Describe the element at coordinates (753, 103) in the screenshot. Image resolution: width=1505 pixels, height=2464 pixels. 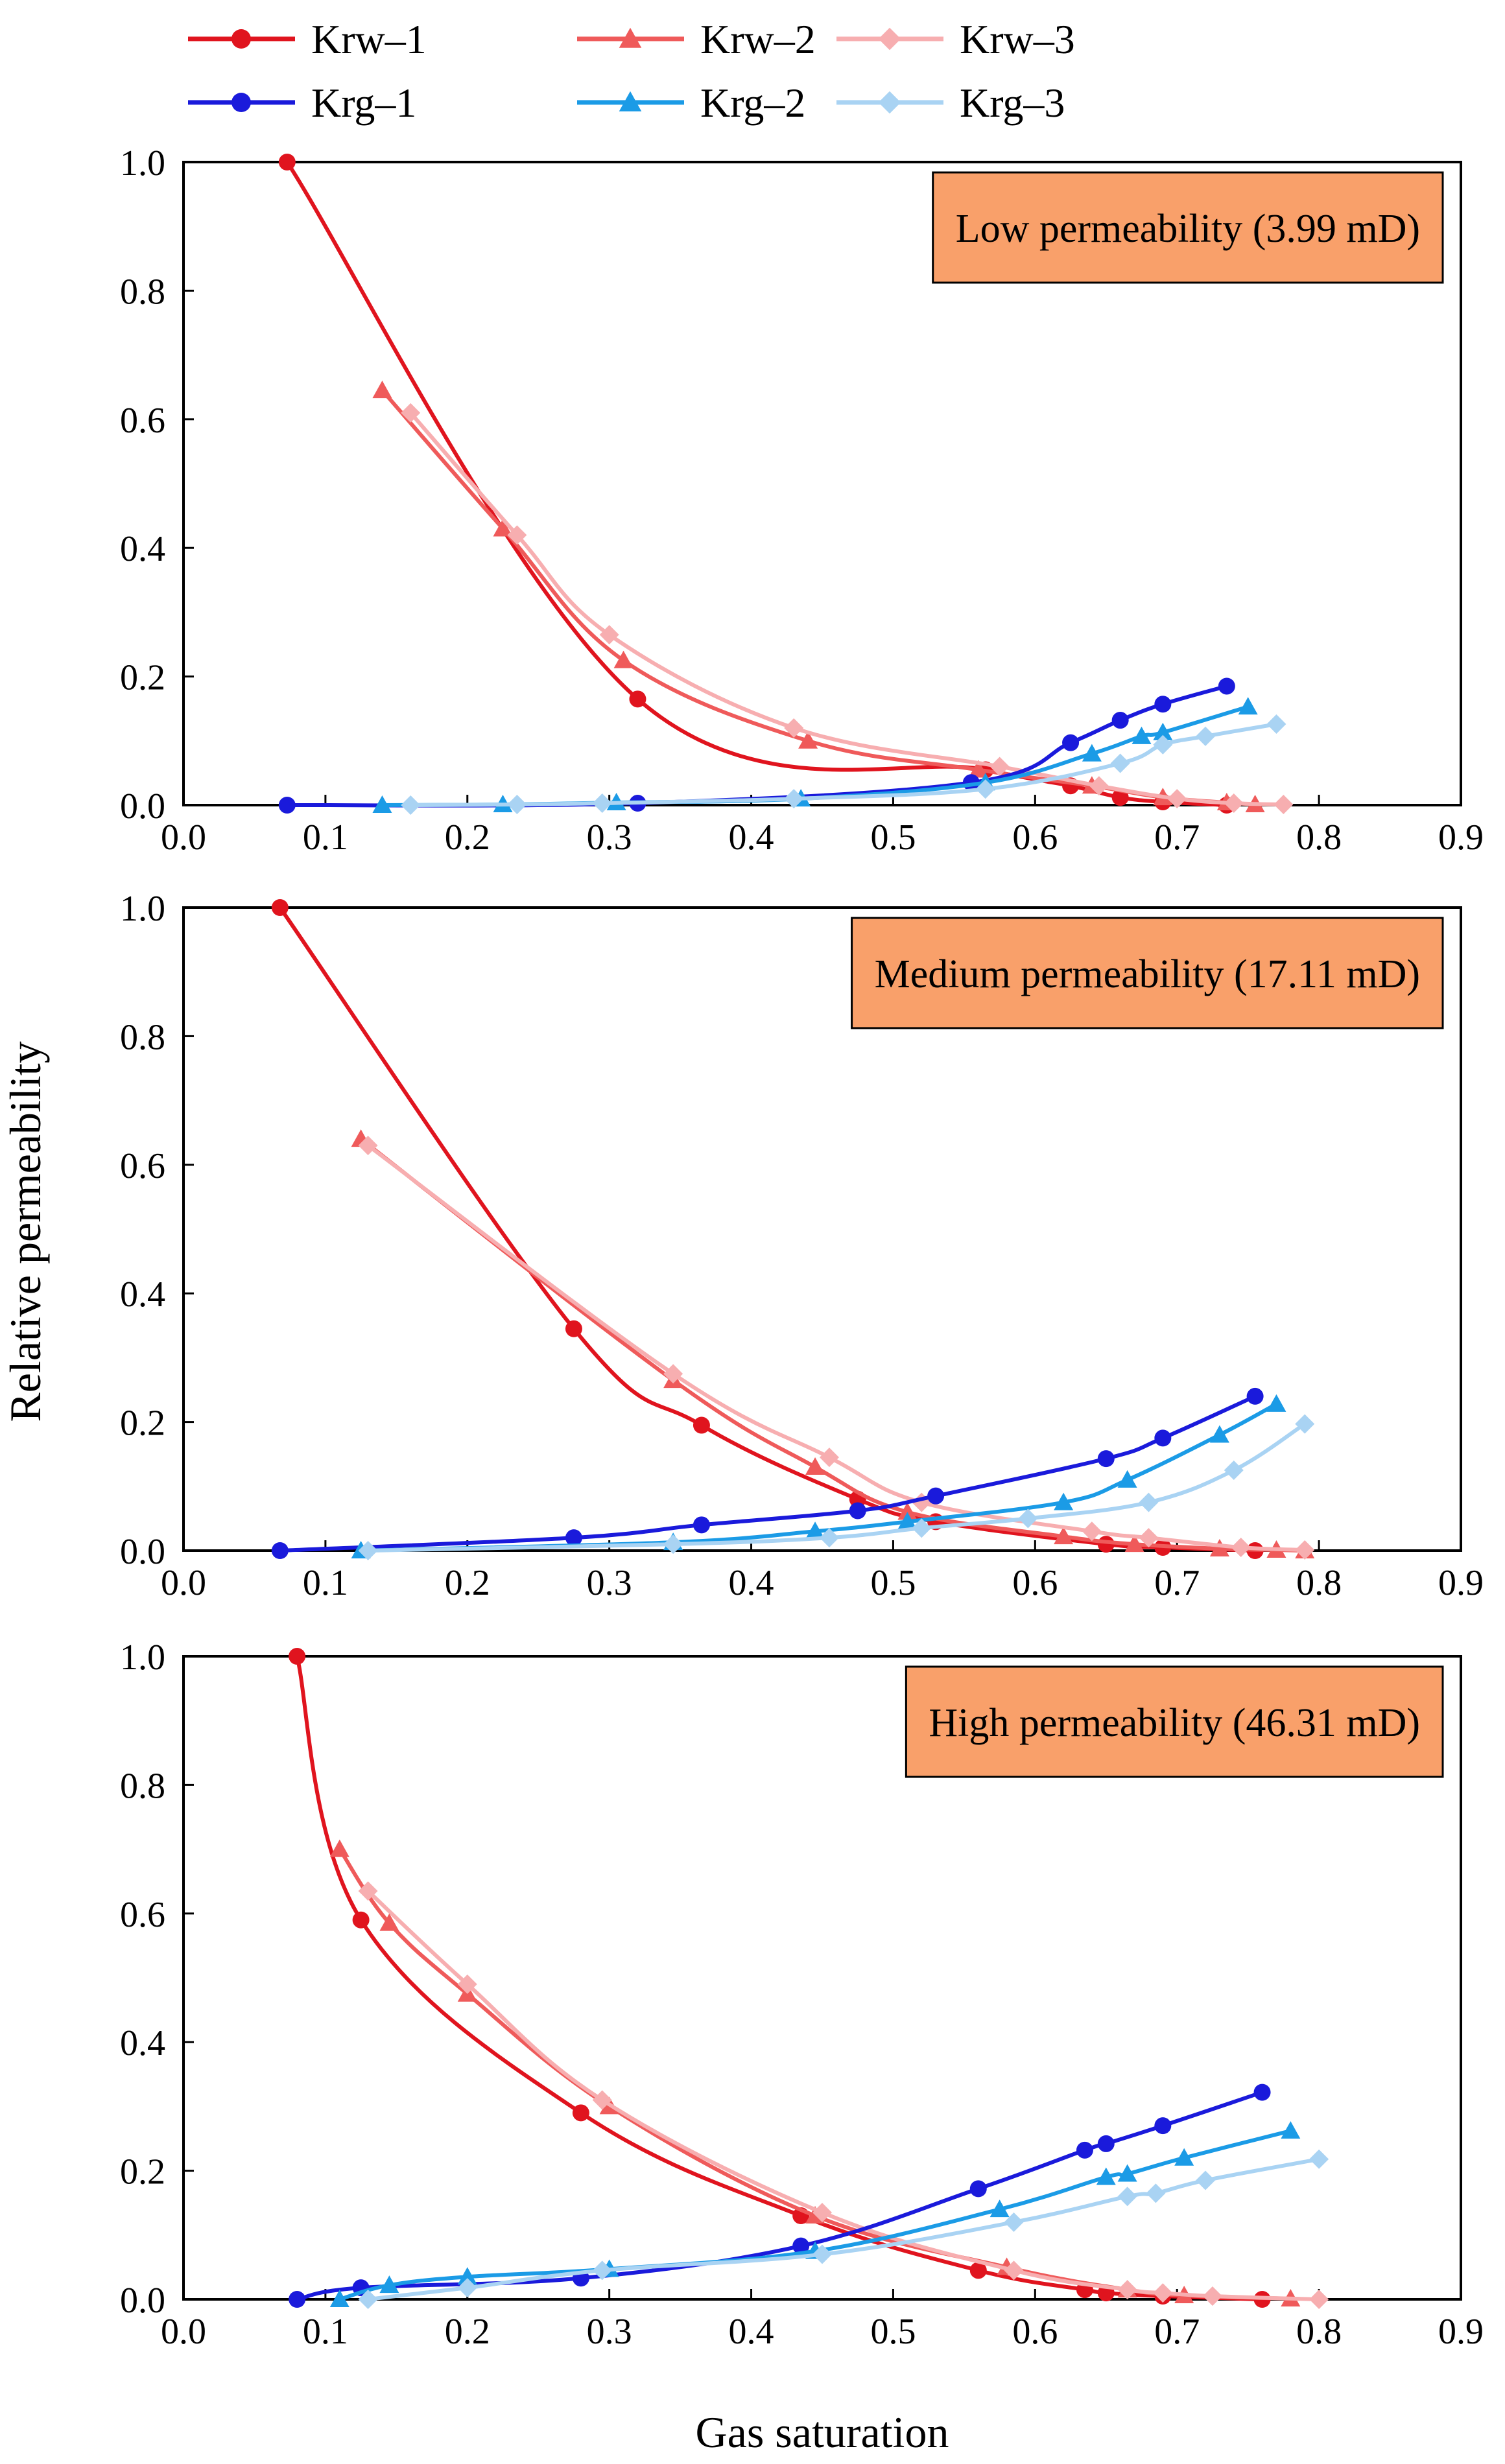
I see `legend-label: Krg–2` at that location.